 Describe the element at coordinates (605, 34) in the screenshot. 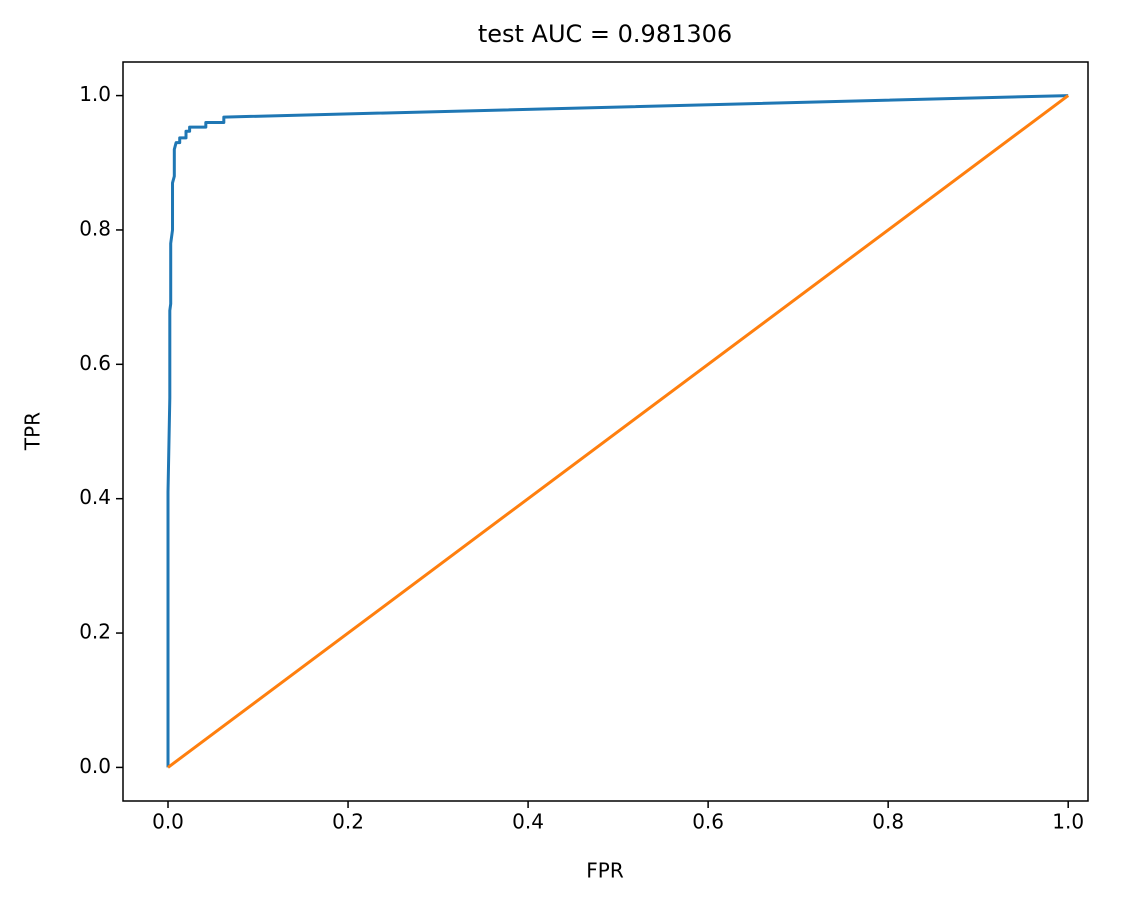

I see `chart-title: test AUC = 0.981306` at that location.